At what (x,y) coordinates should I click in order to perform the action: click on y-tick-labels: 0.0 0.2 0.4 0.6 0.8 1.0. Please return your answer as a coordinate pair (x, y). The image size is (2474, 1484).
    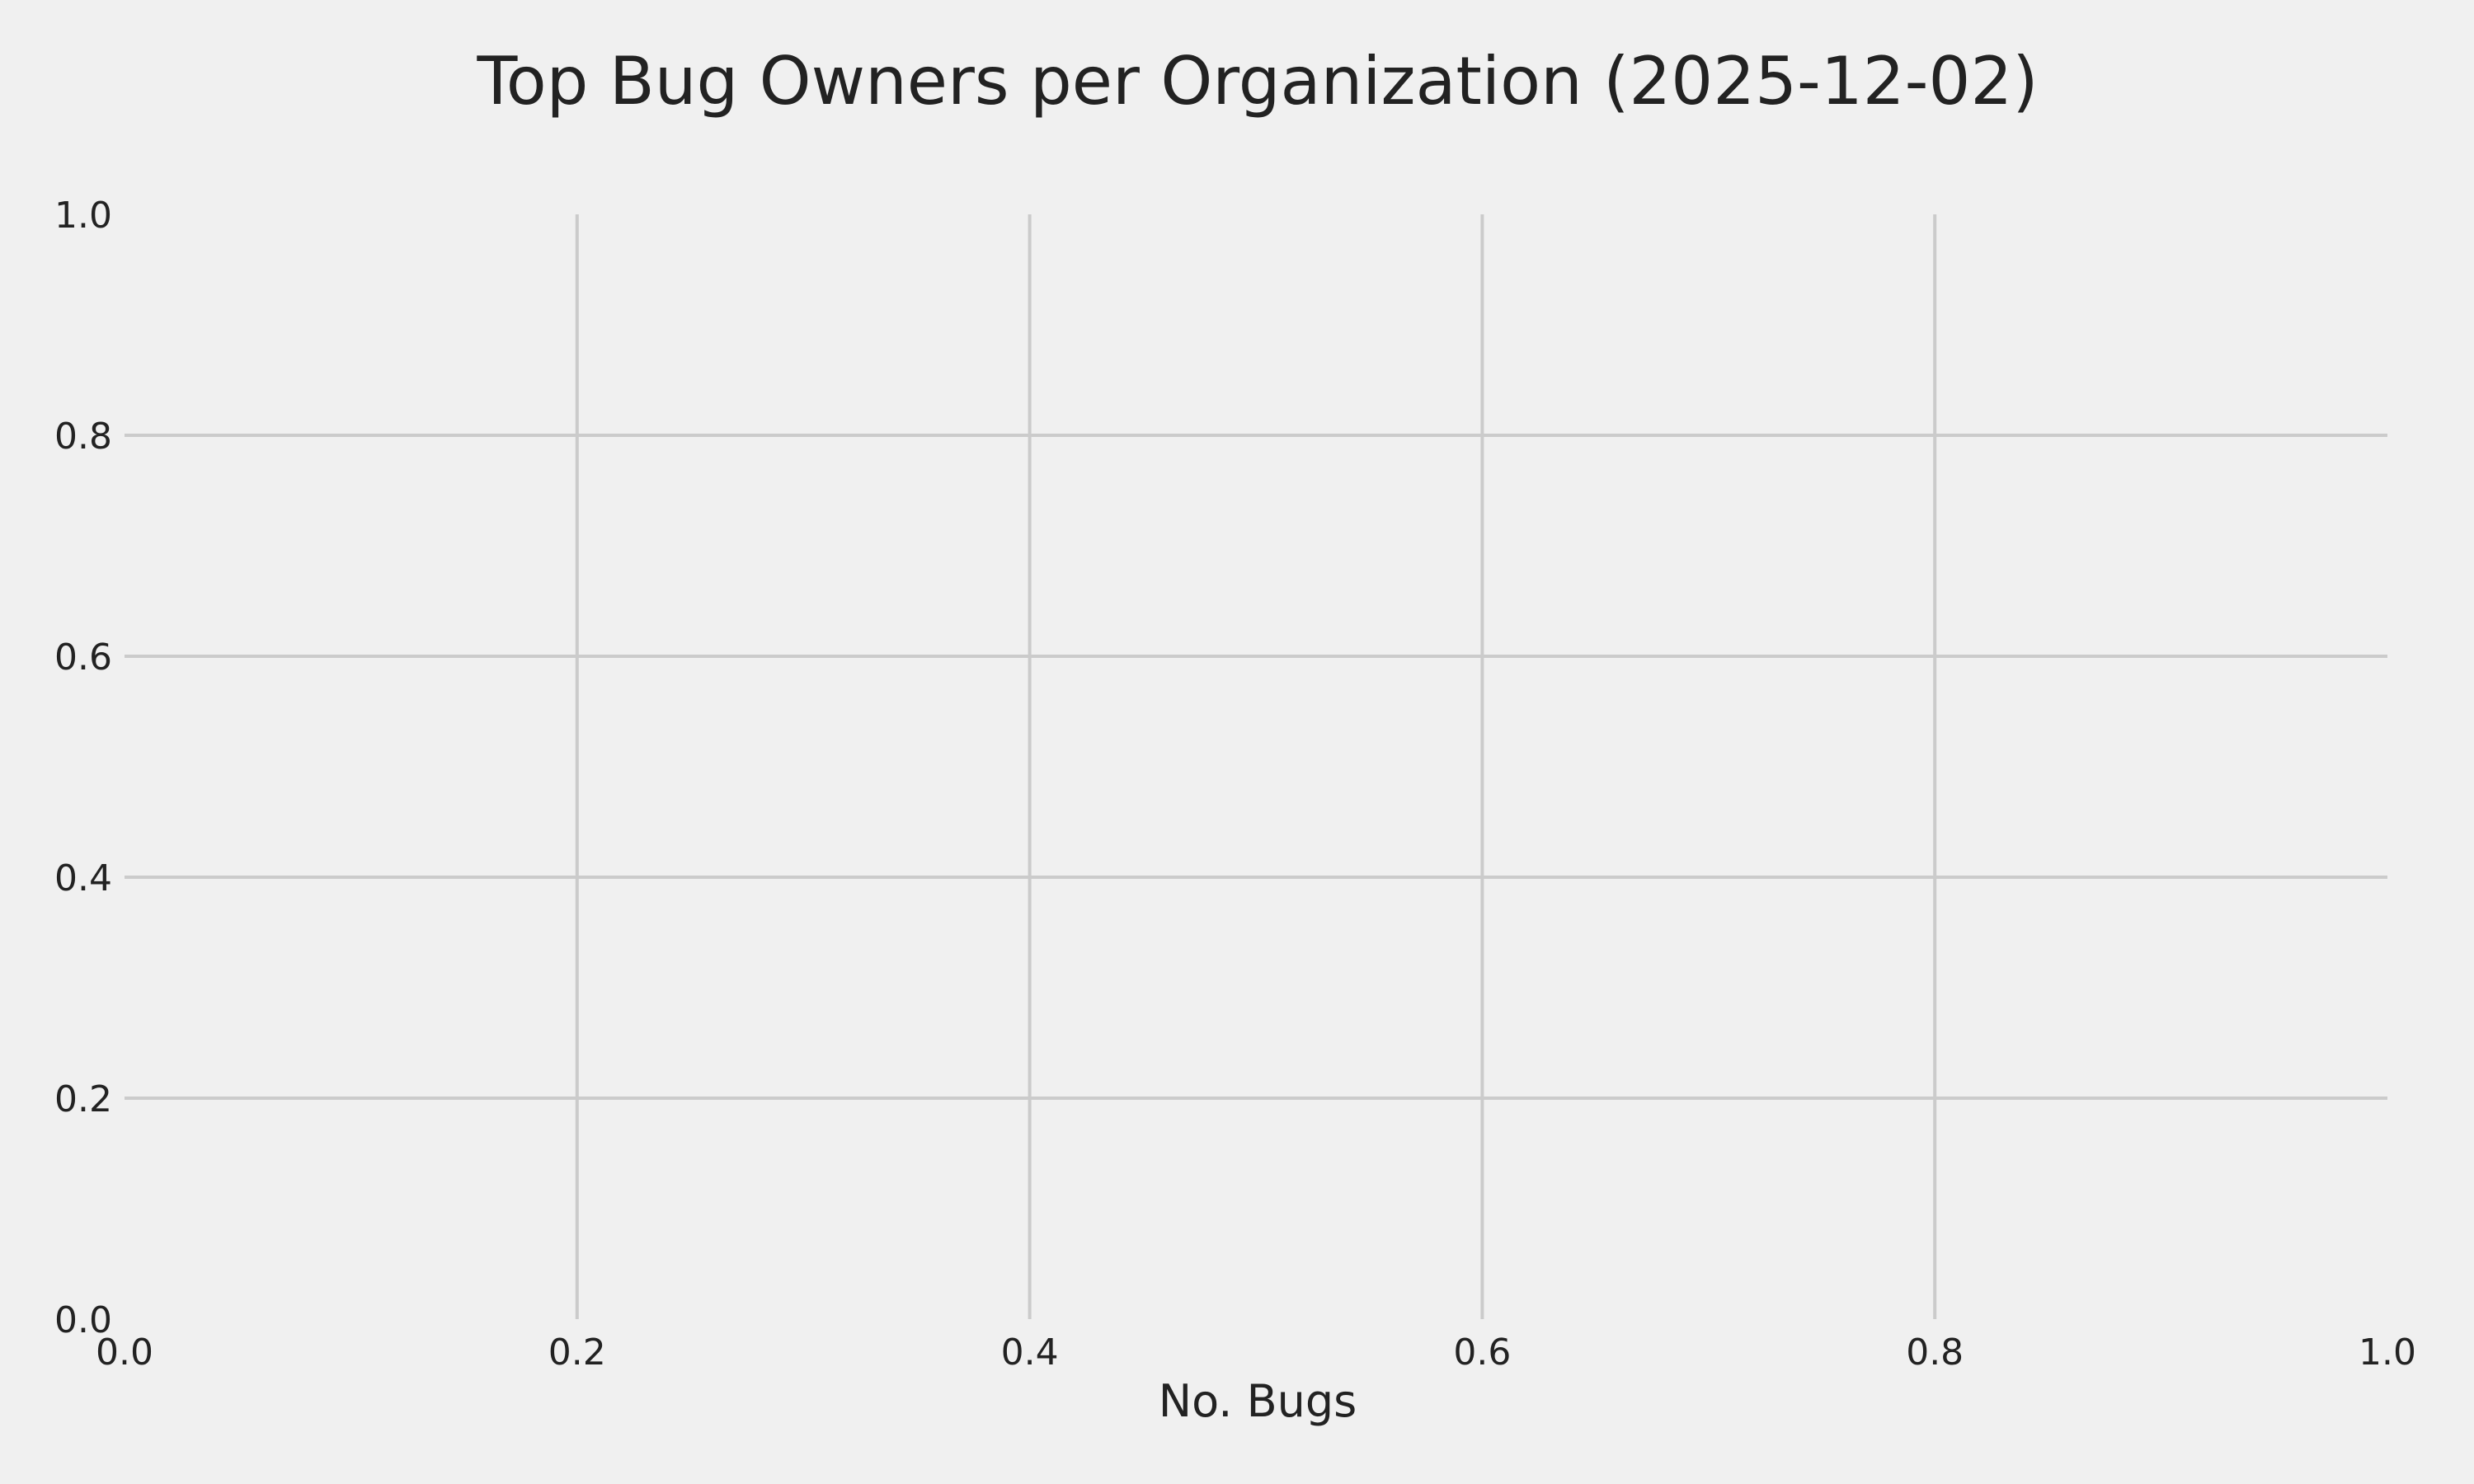
    Looking at the image, I should click on (83, 768).